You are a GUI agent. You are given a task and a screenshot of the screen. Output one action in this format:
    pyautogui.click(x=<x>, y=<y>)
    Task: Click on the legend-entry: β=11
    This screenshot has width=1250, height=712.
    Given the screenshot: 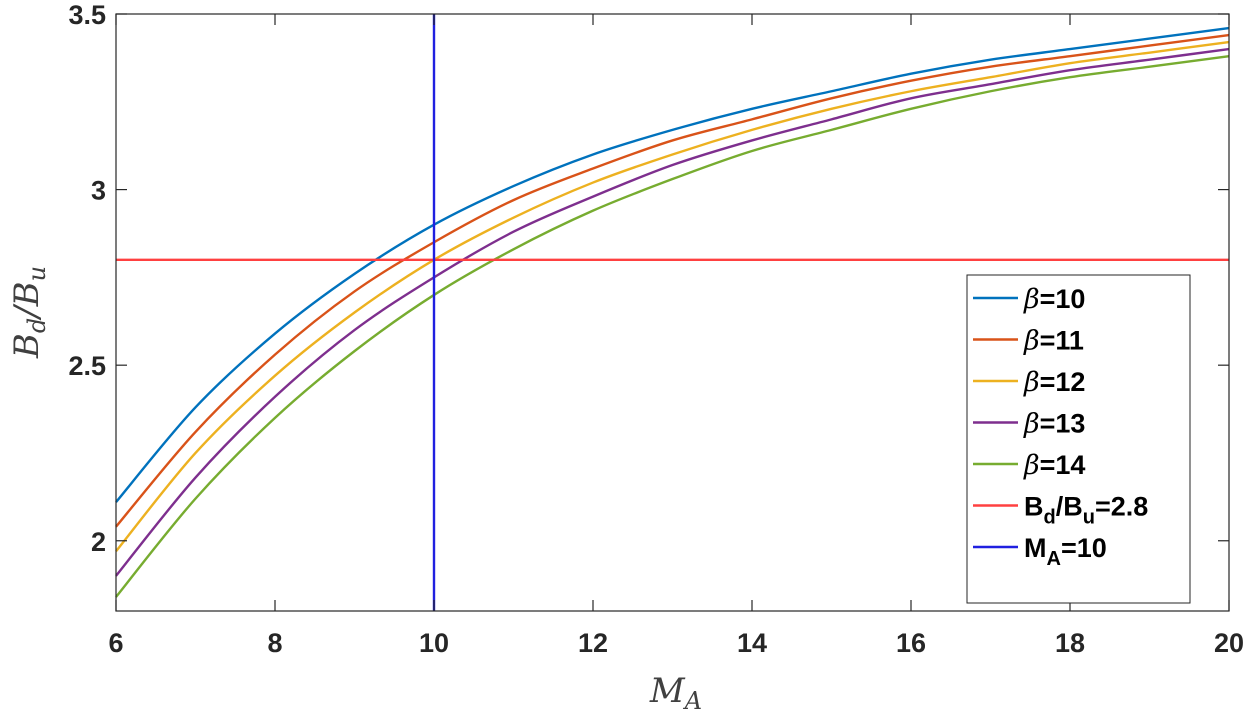 What is the action you would take?
    pyautogui.click(x=1028, y=341)
    